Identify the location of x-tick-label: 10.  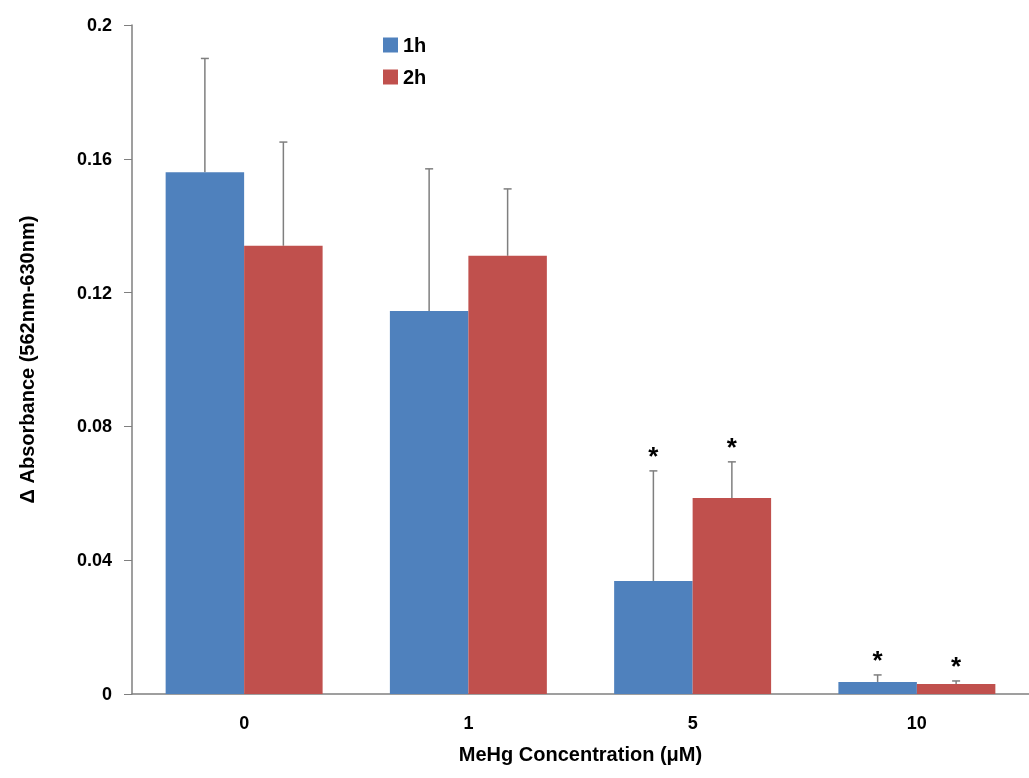
(916, 723).